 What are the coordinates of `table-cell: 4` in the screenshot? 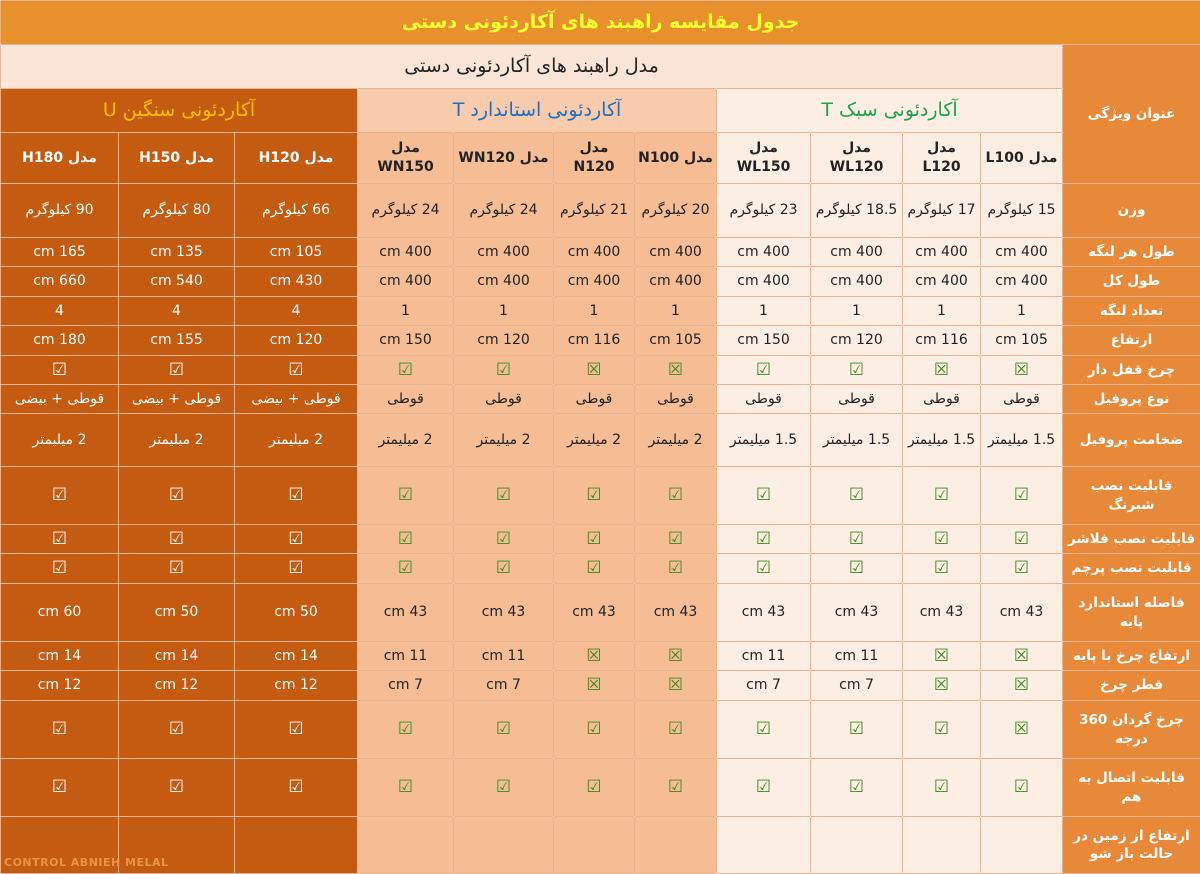 It's located at (296, 311).